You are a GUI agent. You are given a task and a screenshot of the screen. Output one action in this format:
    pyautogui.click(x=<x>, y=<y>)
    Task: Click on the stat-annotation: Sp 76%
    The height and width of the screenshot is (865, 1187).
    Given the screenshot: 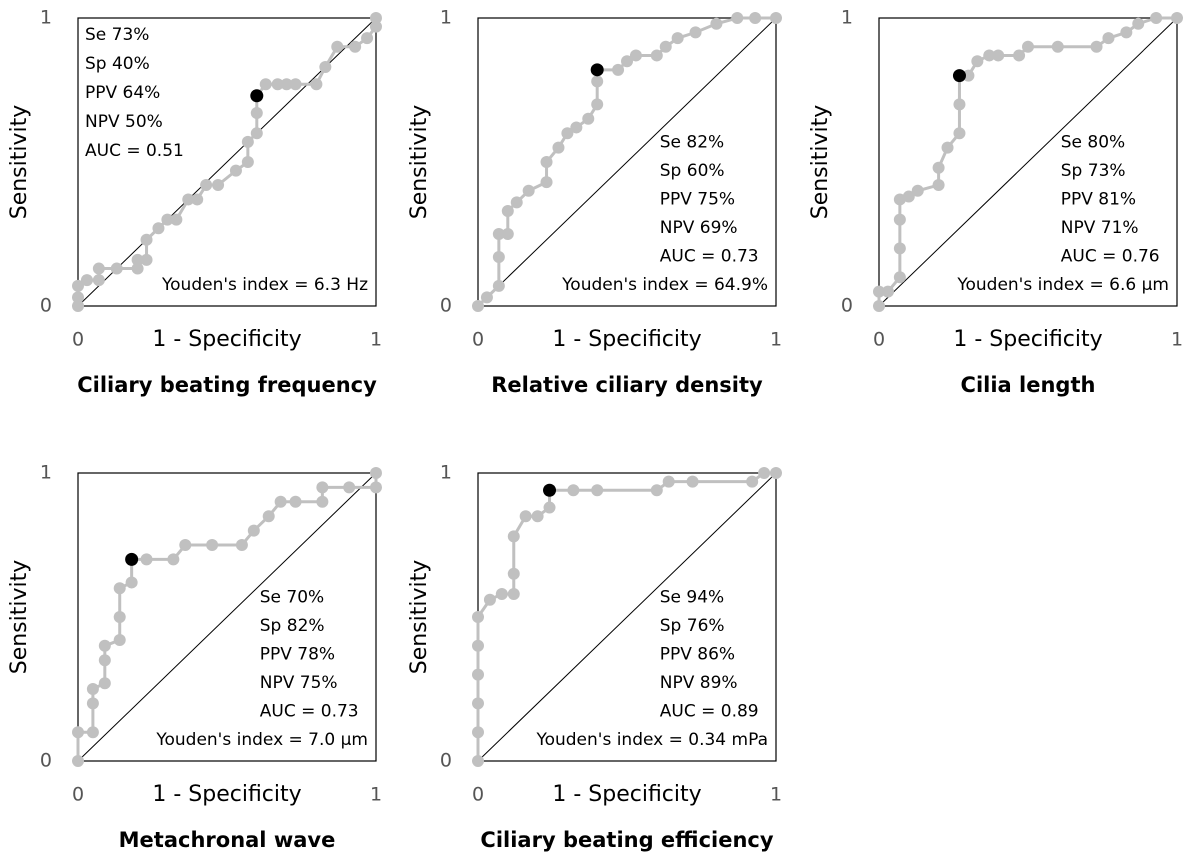 What is the action you would take?
    pyautogui.click(x=692, y=626)
    